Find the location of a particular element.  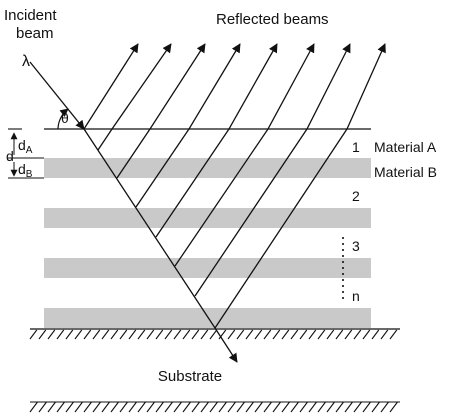

wavelength-symbol: λ is located at coordinates (26, 61).